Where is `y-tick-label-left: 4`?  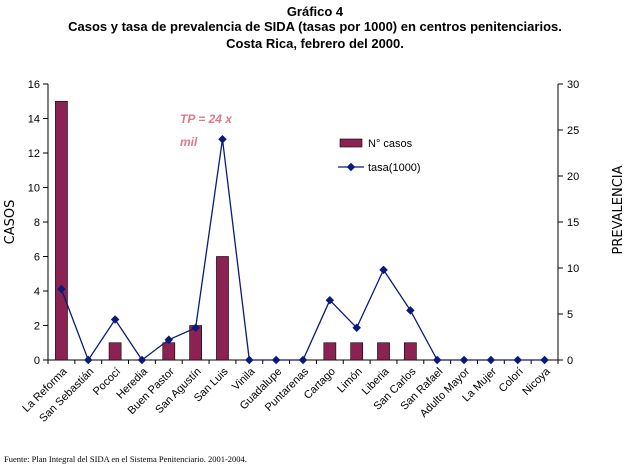 y-tick-label-left: 4 is located at coordinates (37, 292).